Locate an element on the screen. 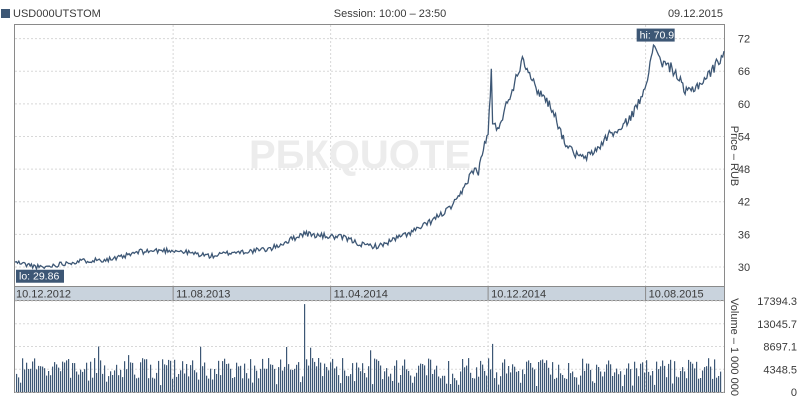  header-date: 09.12.2015 is located at coordinates (695, 14).